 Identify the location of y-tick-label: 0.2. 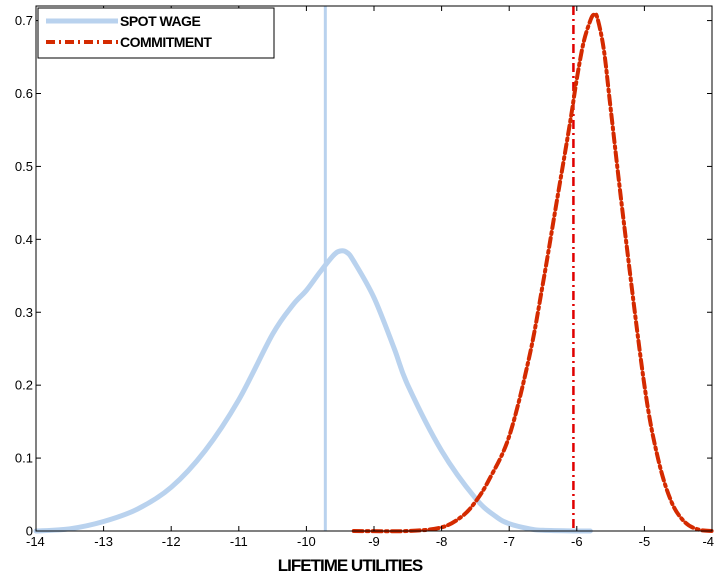
(24, 385).